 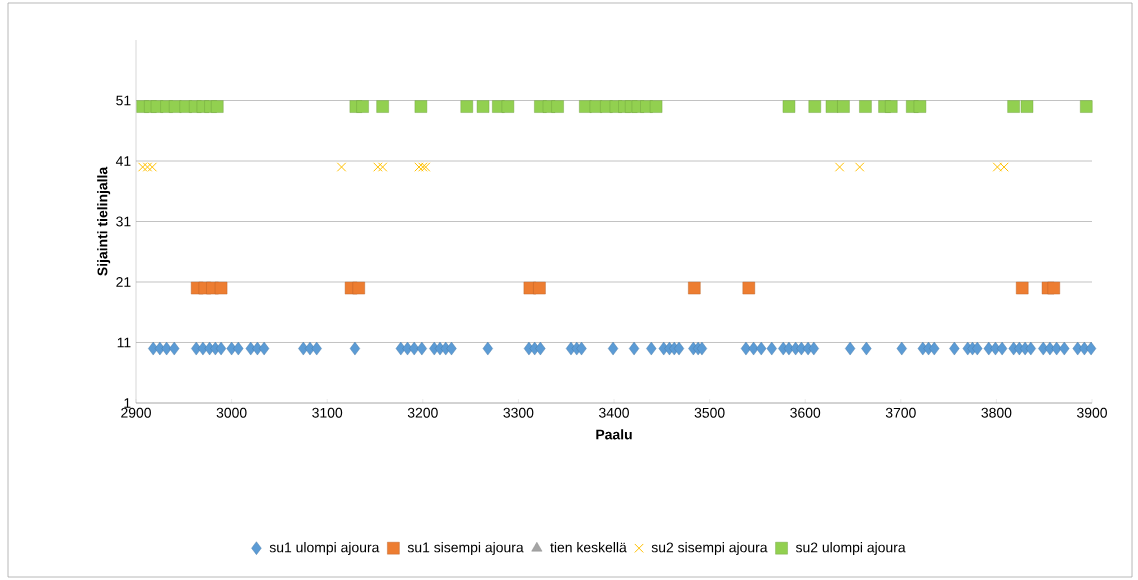 What do you see at coordinates (996, 412) in the screenshot?
I see `x-tick-label: 3800` at bounding box center [996, 412].